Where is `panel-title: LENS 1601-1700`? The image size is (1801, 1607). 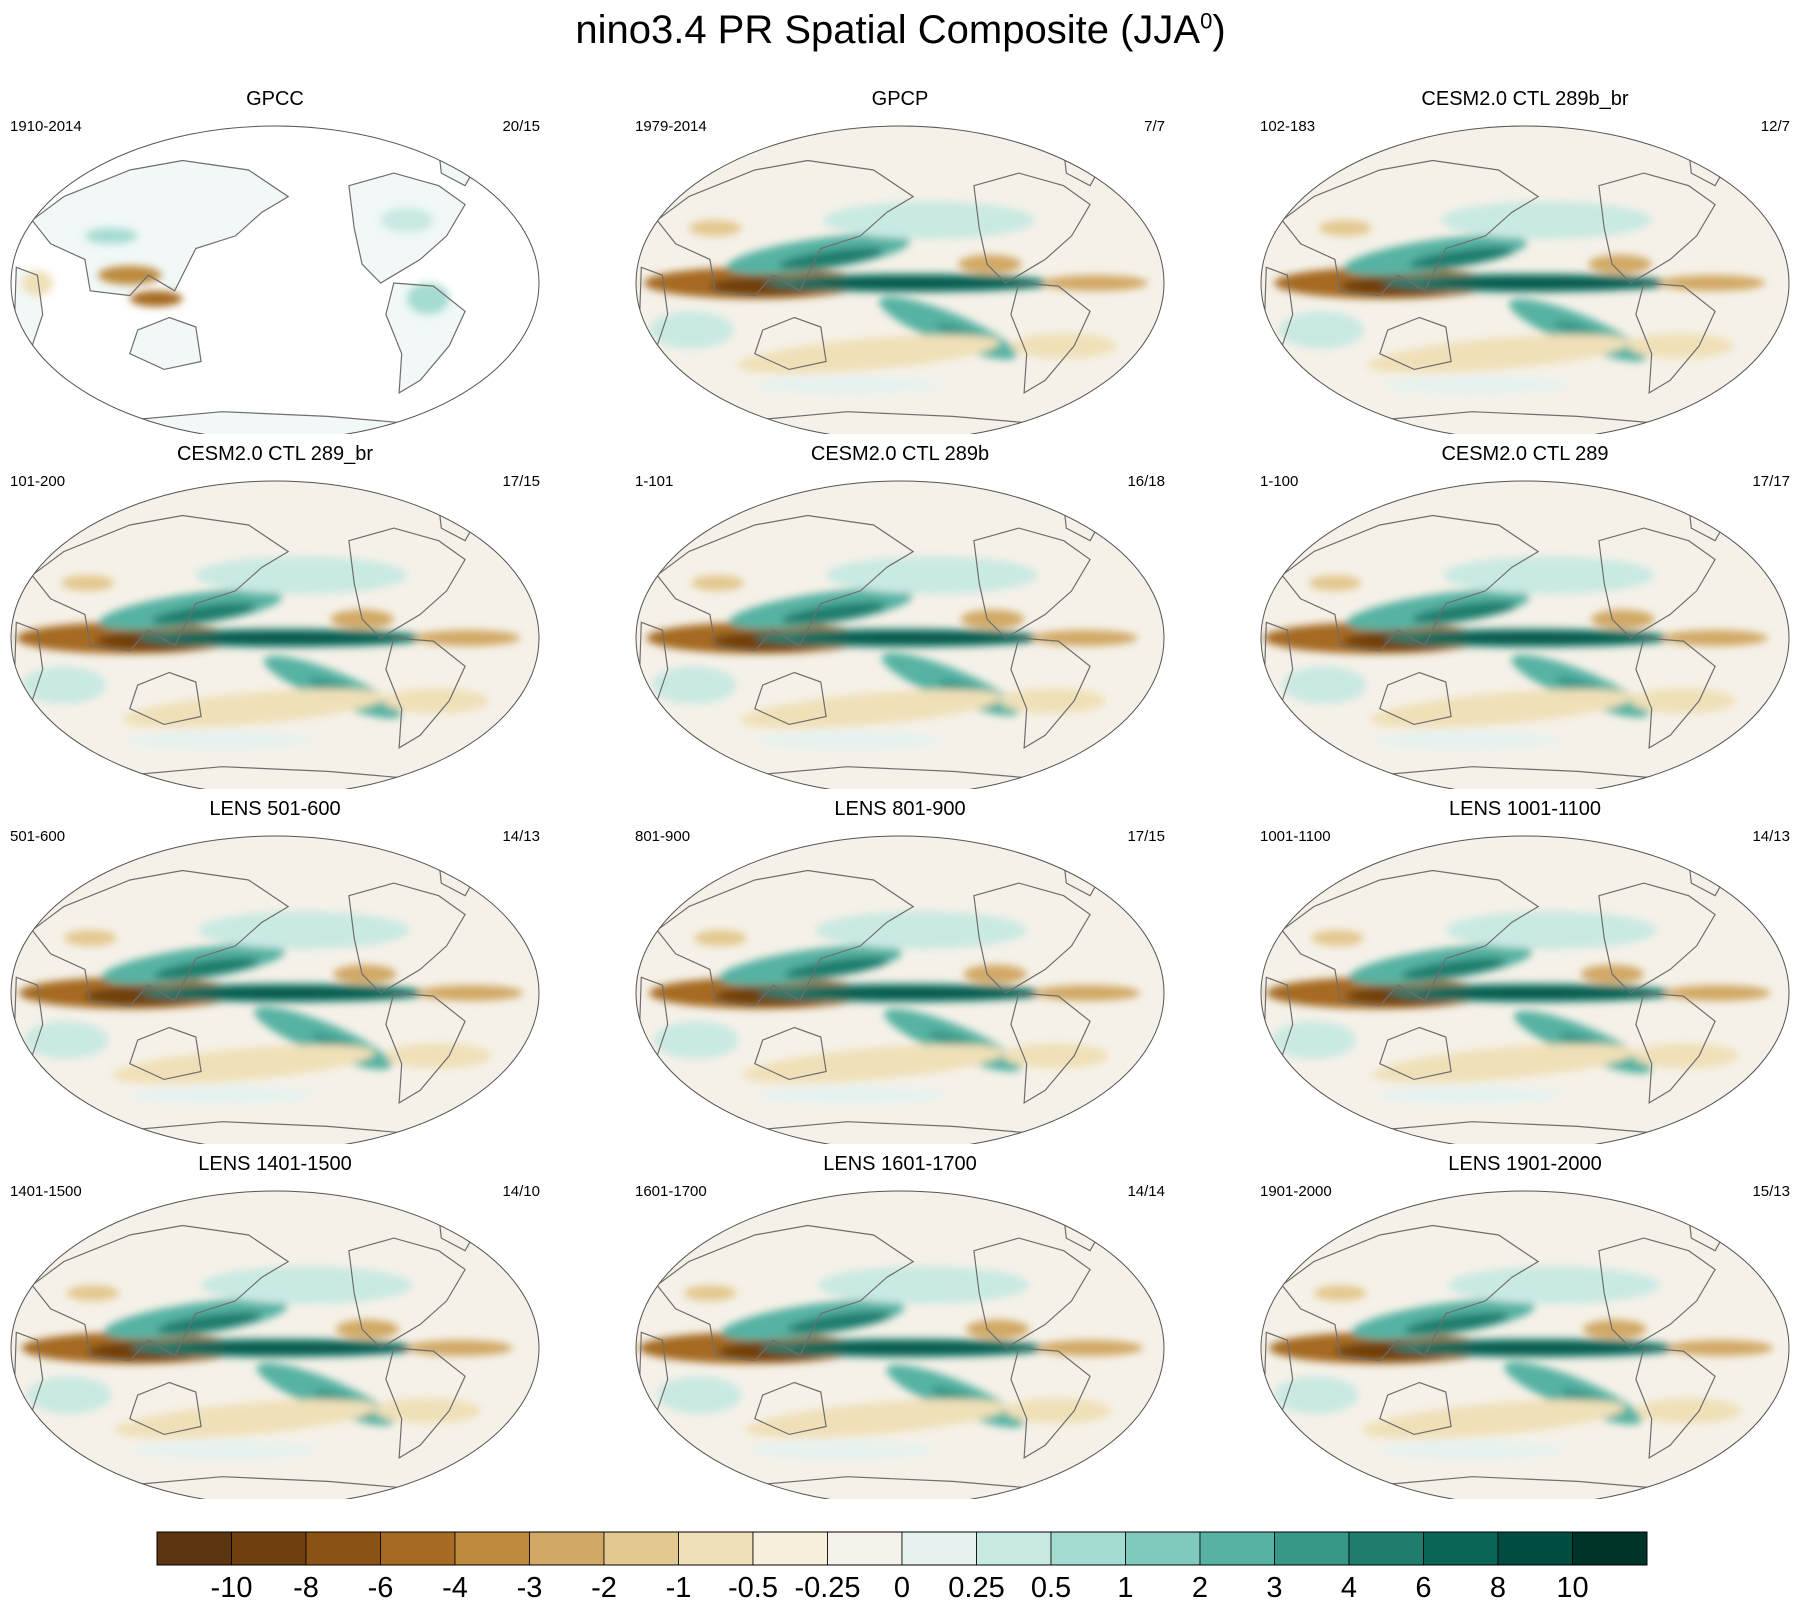
panel-title: LENS 1601-1700 is located at coordinates (900, 1164).